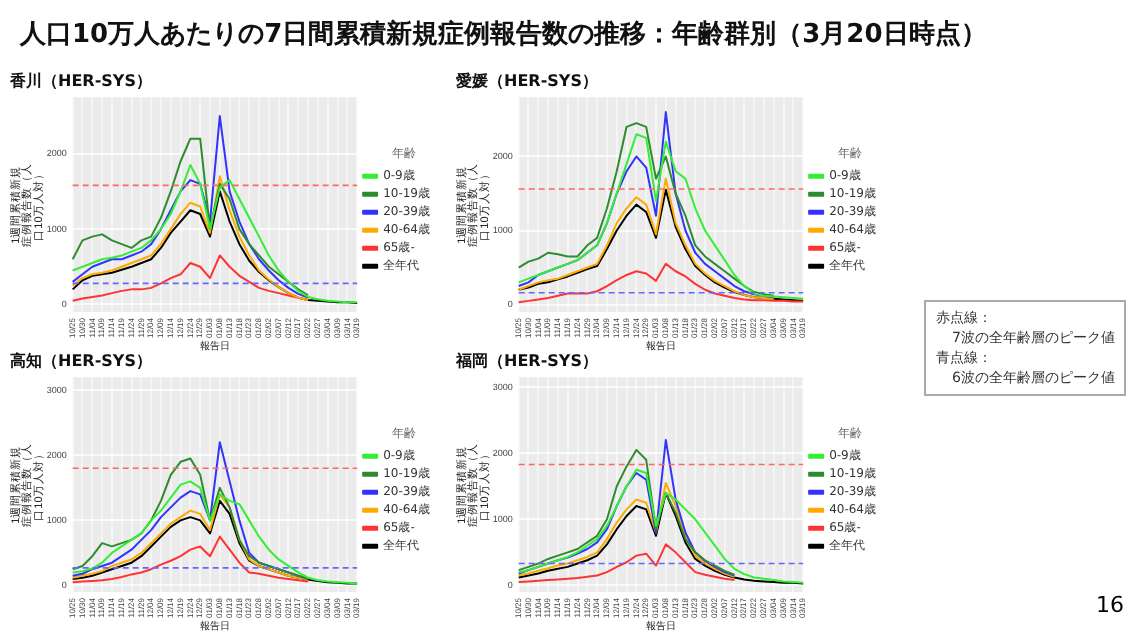 Image resolution: width=1138 pixels, height=640 pixels. Describe the element at coordinates (81, 359) in the screenshot. I see `chart-title: 高知（HER-SYS）` at that location.